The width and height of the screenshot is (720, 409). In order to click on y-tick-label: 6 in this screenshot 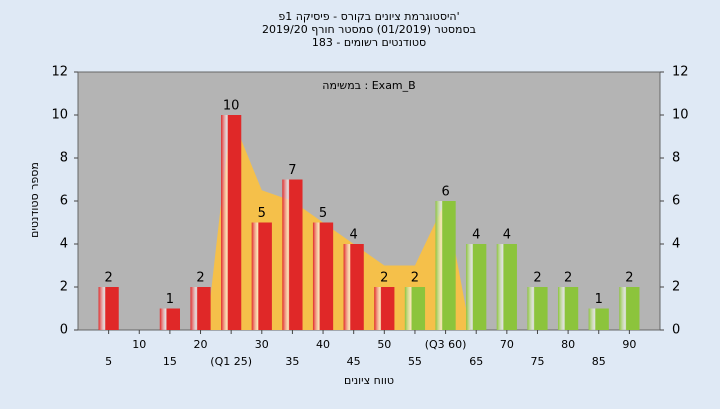, I will do `click(64, 201)`.